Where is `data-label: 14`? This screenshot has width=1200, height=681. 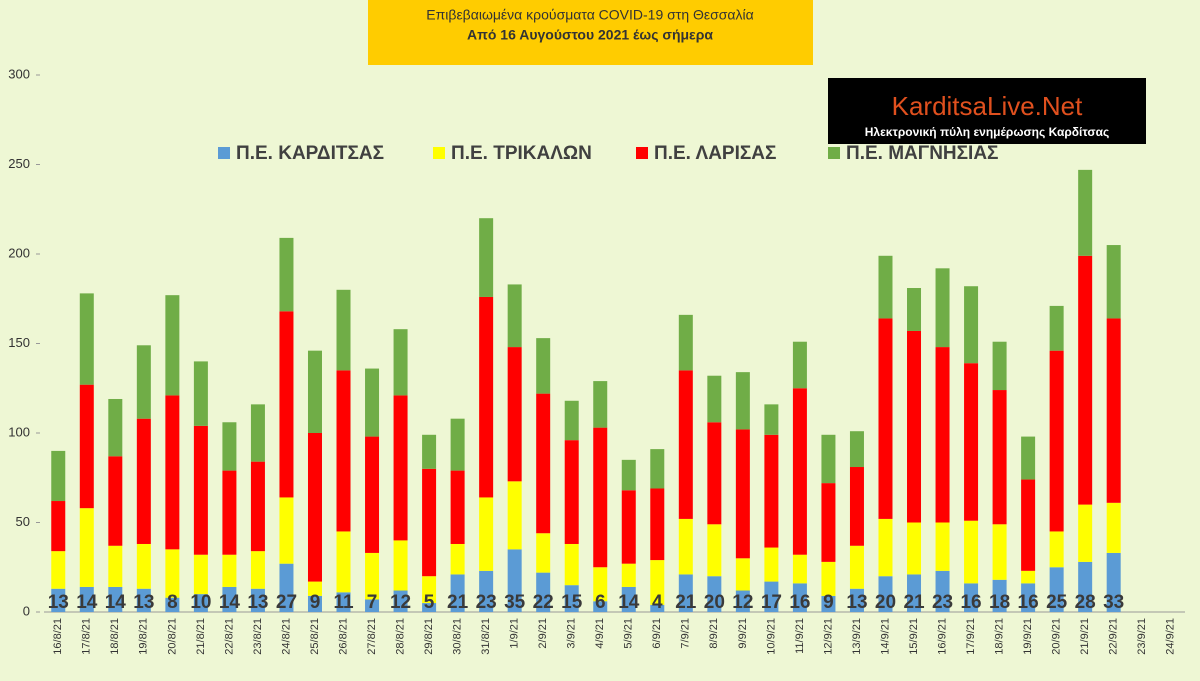
data-label: 14 is located at coordinates (629, 602).